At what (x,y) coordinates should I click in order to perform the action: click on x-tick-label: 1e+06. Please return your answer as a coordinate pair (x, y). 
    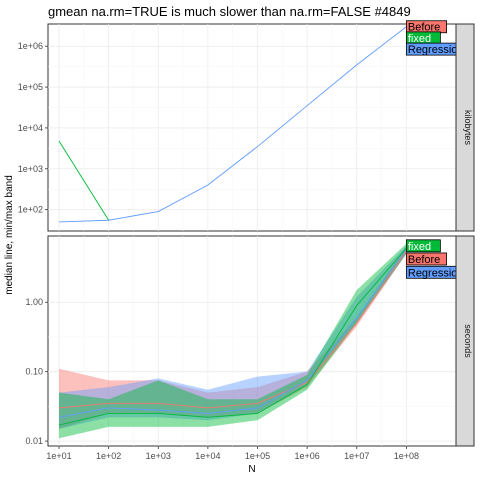
    Looking at the image, I should click on (306, 456).